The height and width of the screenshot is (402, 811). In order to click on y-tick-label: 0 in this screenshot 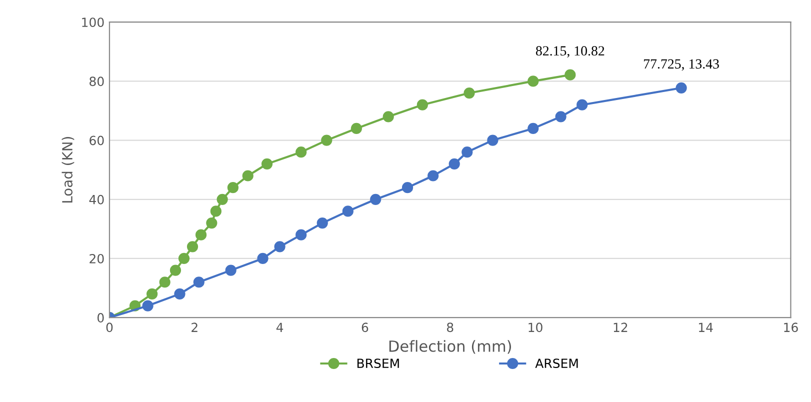, I will do `click(100, 318)`.